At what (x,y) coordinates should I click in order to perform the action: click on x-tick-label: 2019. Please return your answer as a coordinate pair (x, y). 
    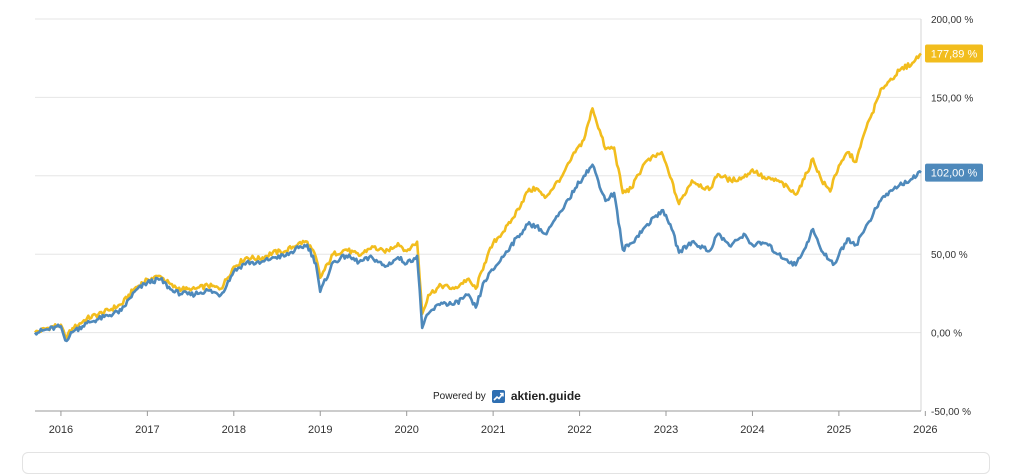
    Looking at the image, I should click on (320, 430).